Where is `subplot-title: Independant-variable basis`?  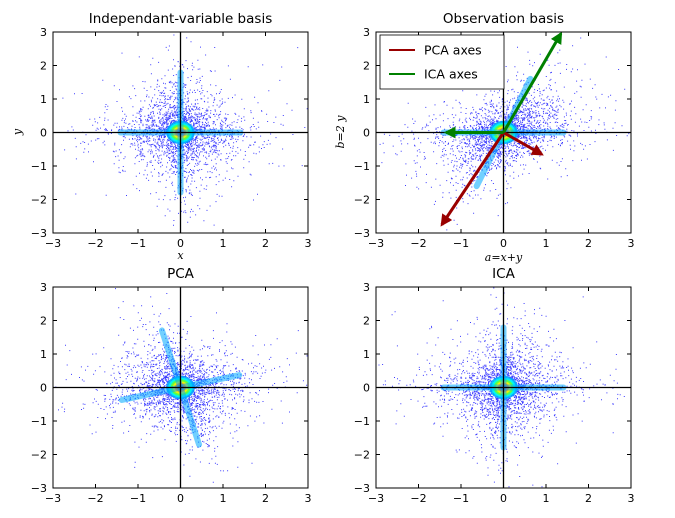 subplot-title: Independant-variable basis is located at coordinates (180, 19).